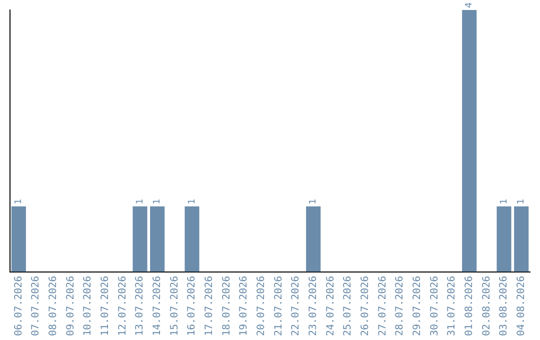  Describe the element at coordinates (157, 306) in the screenshot. I see `x-tick-label: 14.07.2026` at that location.